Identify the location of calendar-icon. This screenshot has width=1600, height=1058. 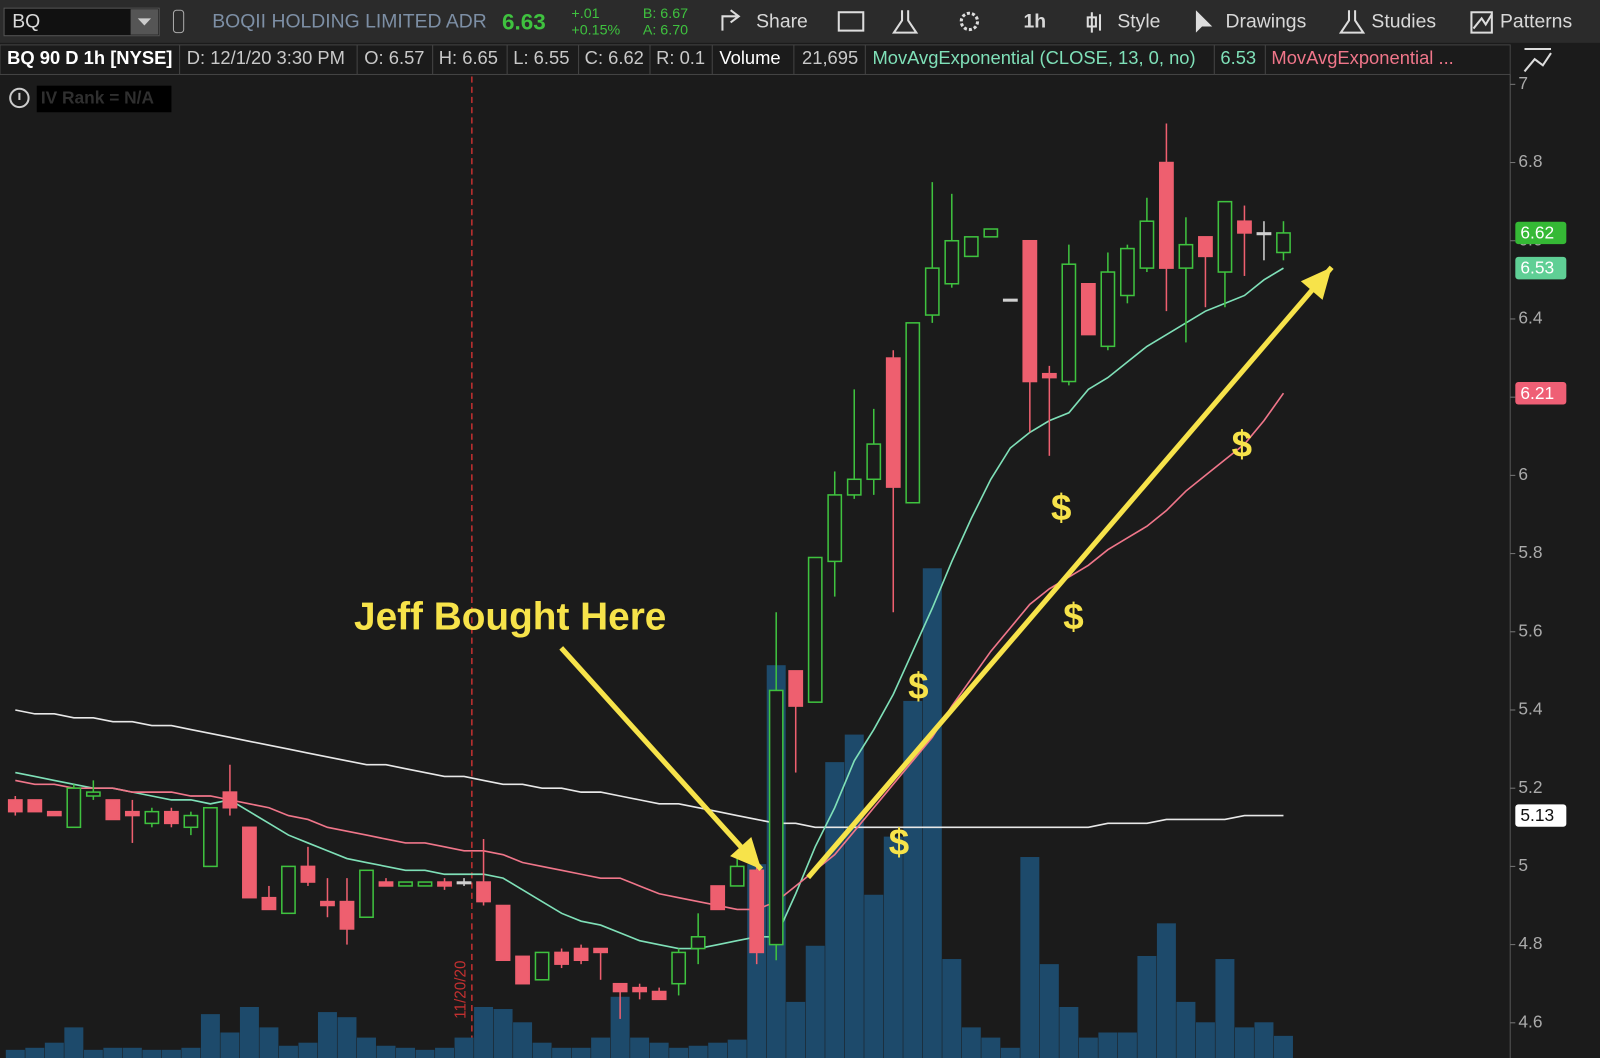
(851, 21).